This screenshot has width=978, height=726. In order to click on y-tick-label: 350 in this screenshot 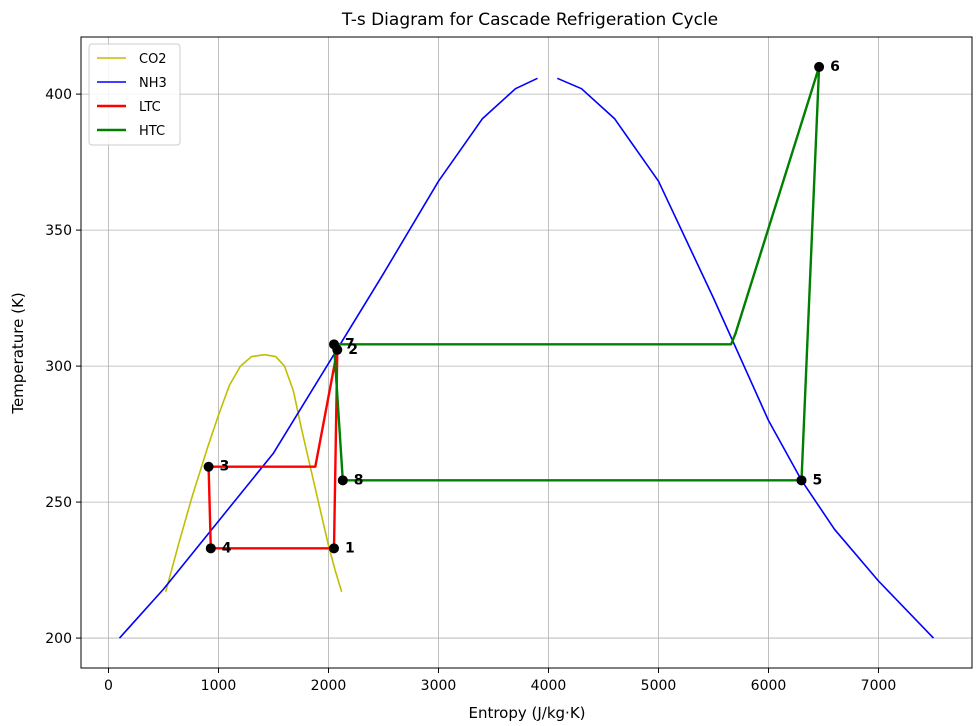, I will do `click(58, 231)`.